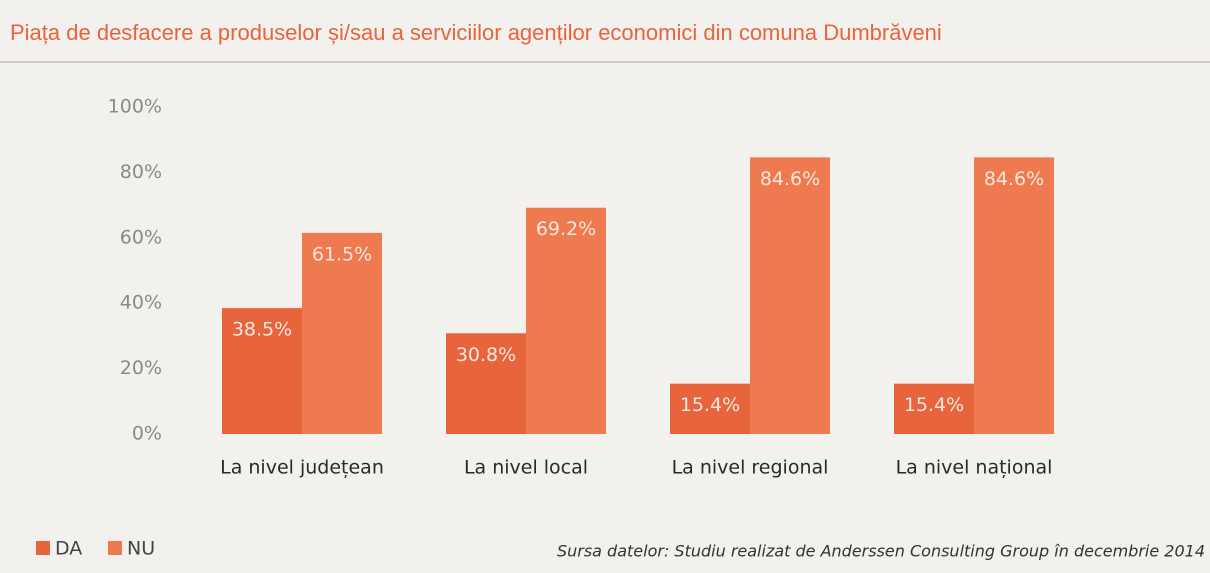 Image resolution: width=1210 pixels, height=573 pixels. What do you see at coordinates (302, 468) in the screenshot?
I see `x-tick-label: La nivel județean` at bounding box center [302, 468].